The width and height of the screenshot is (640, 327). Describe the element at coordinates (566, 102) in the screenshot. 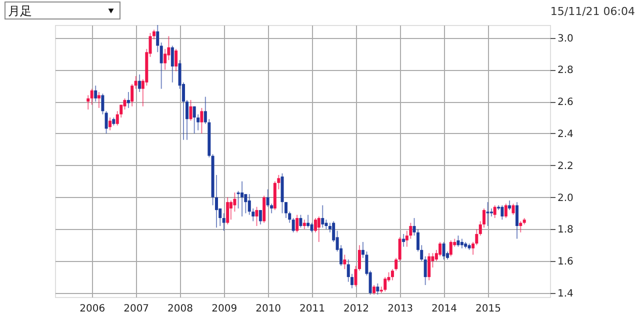

I see `y-tick-label: 2.6` at that location.